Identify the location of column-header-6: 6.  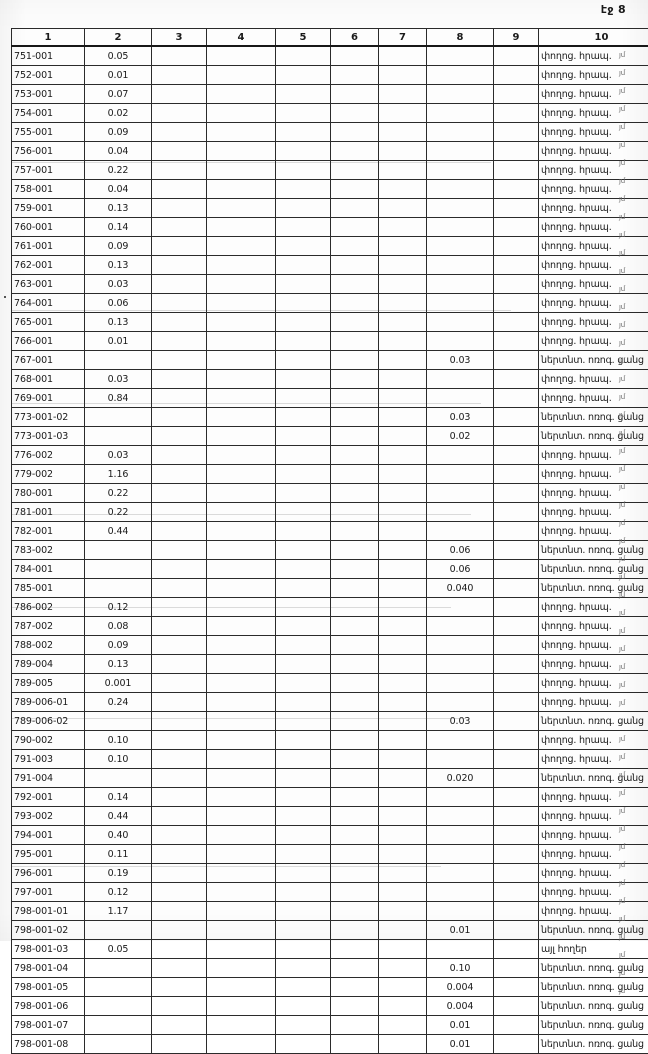
(355, 38).